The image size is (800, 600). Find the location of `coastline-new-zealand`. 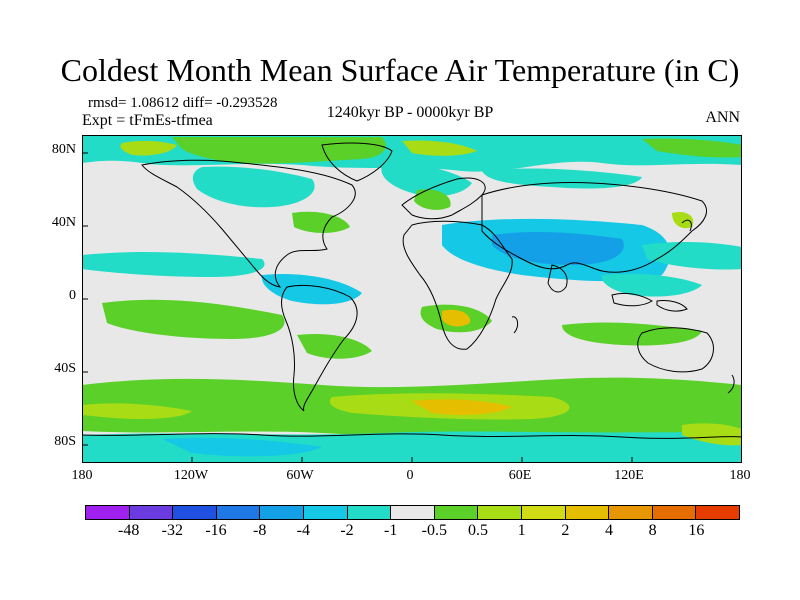

coastline-new-zealand is located at coordinates (731, 384).